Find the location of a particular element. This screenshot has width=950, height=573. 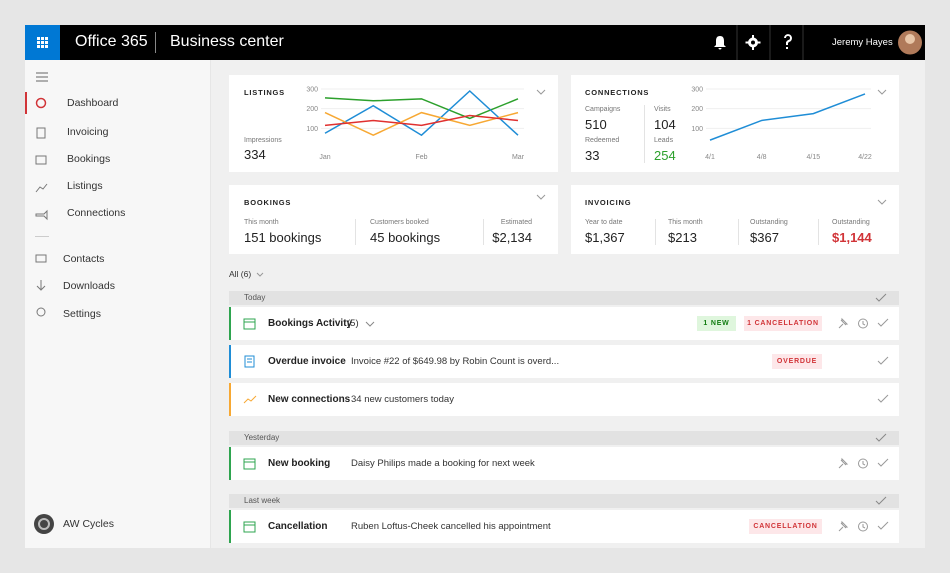

metric-label: This month is located at coordinates (261, 222).